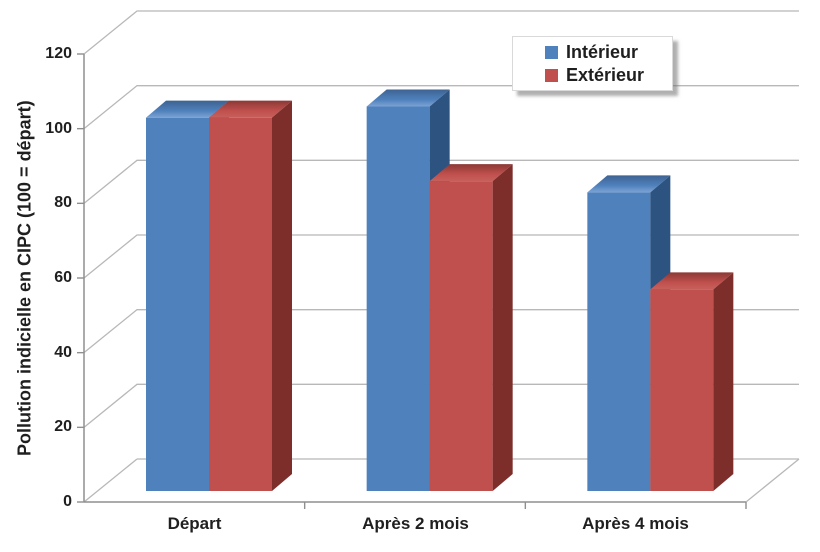 Image resolution: width=820 pixels, height=552 pixels. Describe the element at coordinates (629, 184) in the screenshot. I see `bar-interieur-apres-4-mois-top` at that location.